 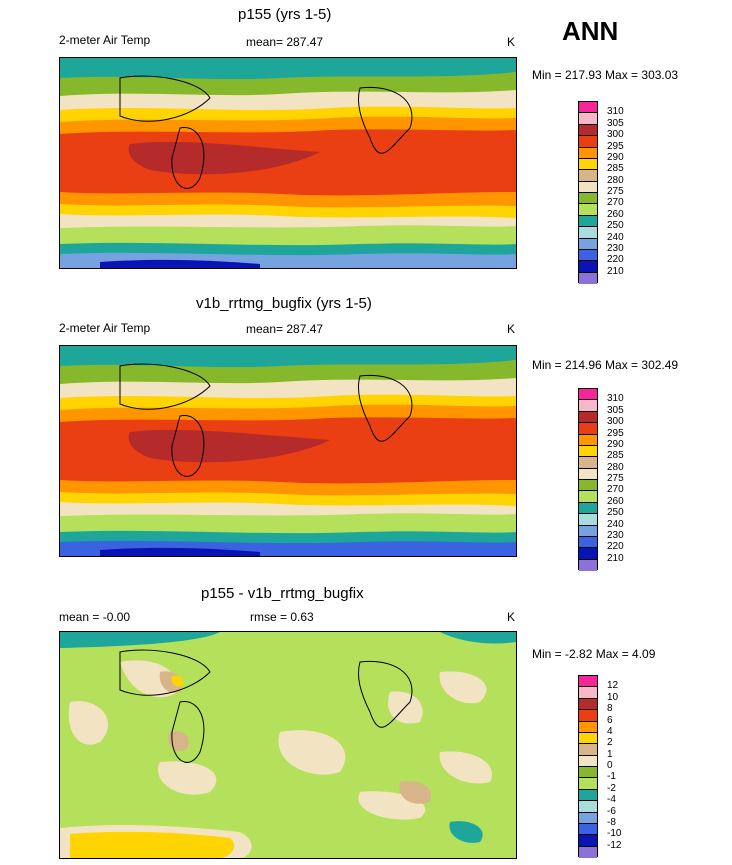 I want to click on panel-1-colorbar-tick: 295, so click(x=615, y=146).